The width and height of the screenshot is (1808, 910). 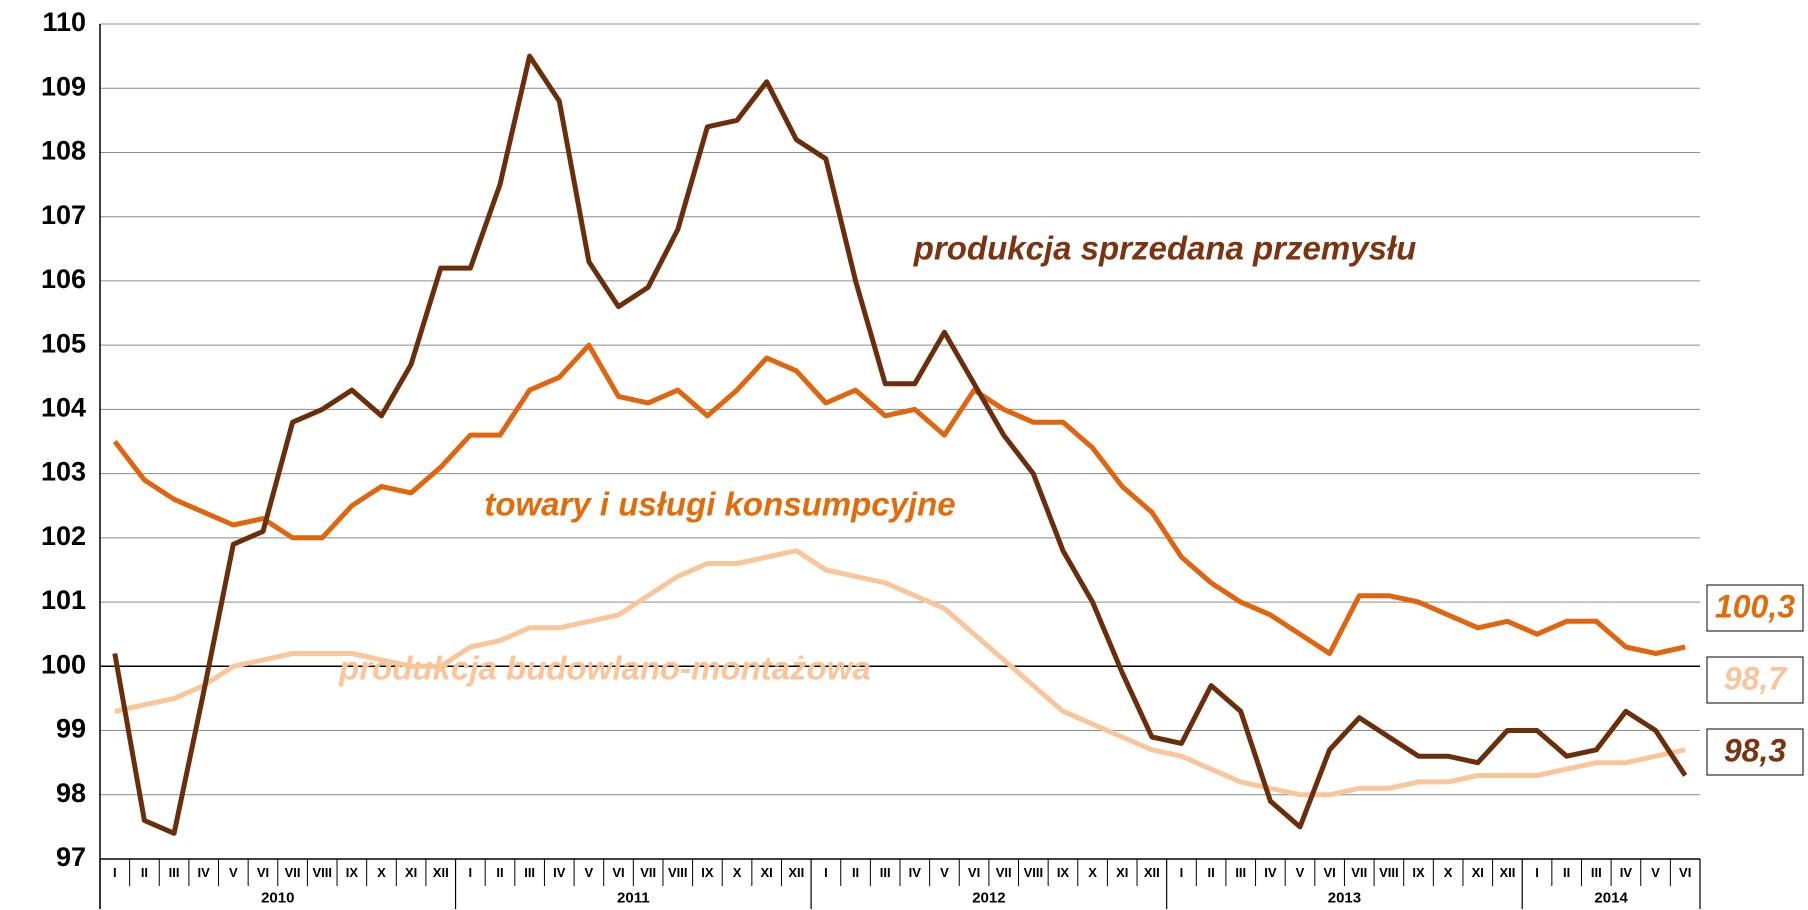 What do you see at coordinates (64, 22) in the screenshot?
I see `y-tick-label: 110` at bounding box center [64, 22].